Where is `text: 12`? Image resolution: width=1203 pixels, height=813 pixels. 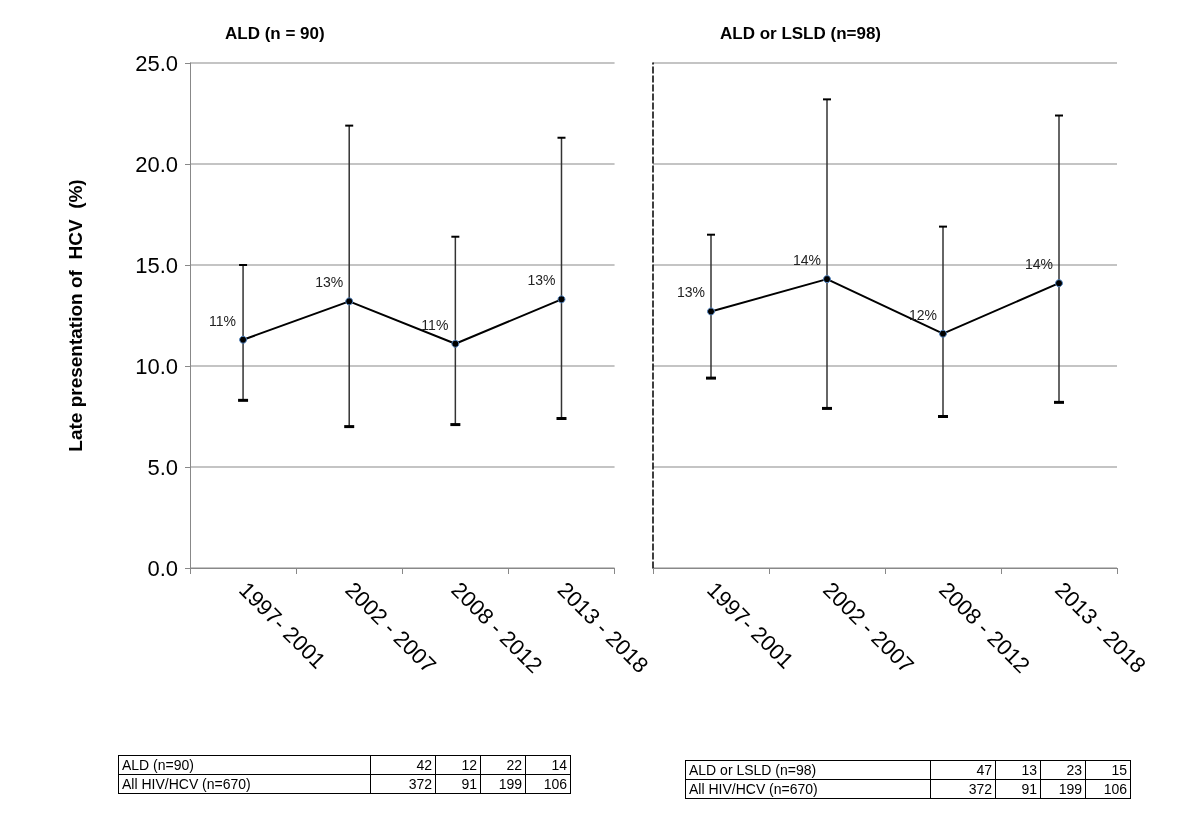 text: 12 is located at coordinates (458, 765).